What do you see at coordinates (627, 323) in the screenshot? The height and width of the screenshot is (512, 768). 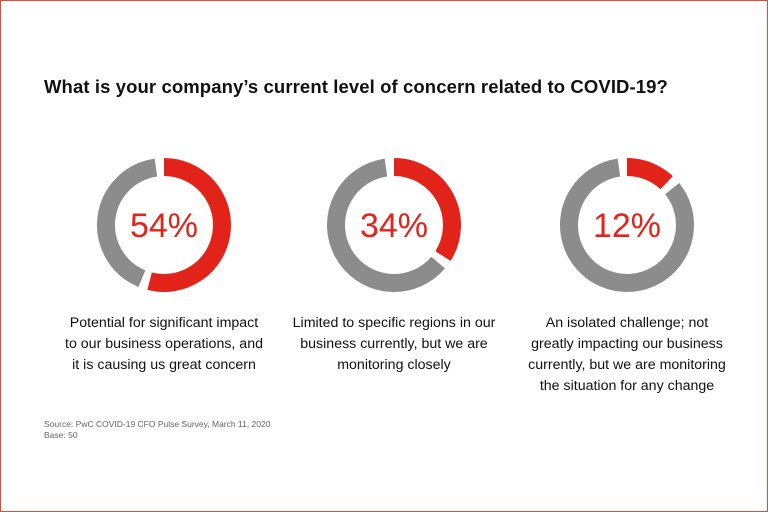 I see `caption-line: An isolated challenge; not` at bounding box center [627, 323].